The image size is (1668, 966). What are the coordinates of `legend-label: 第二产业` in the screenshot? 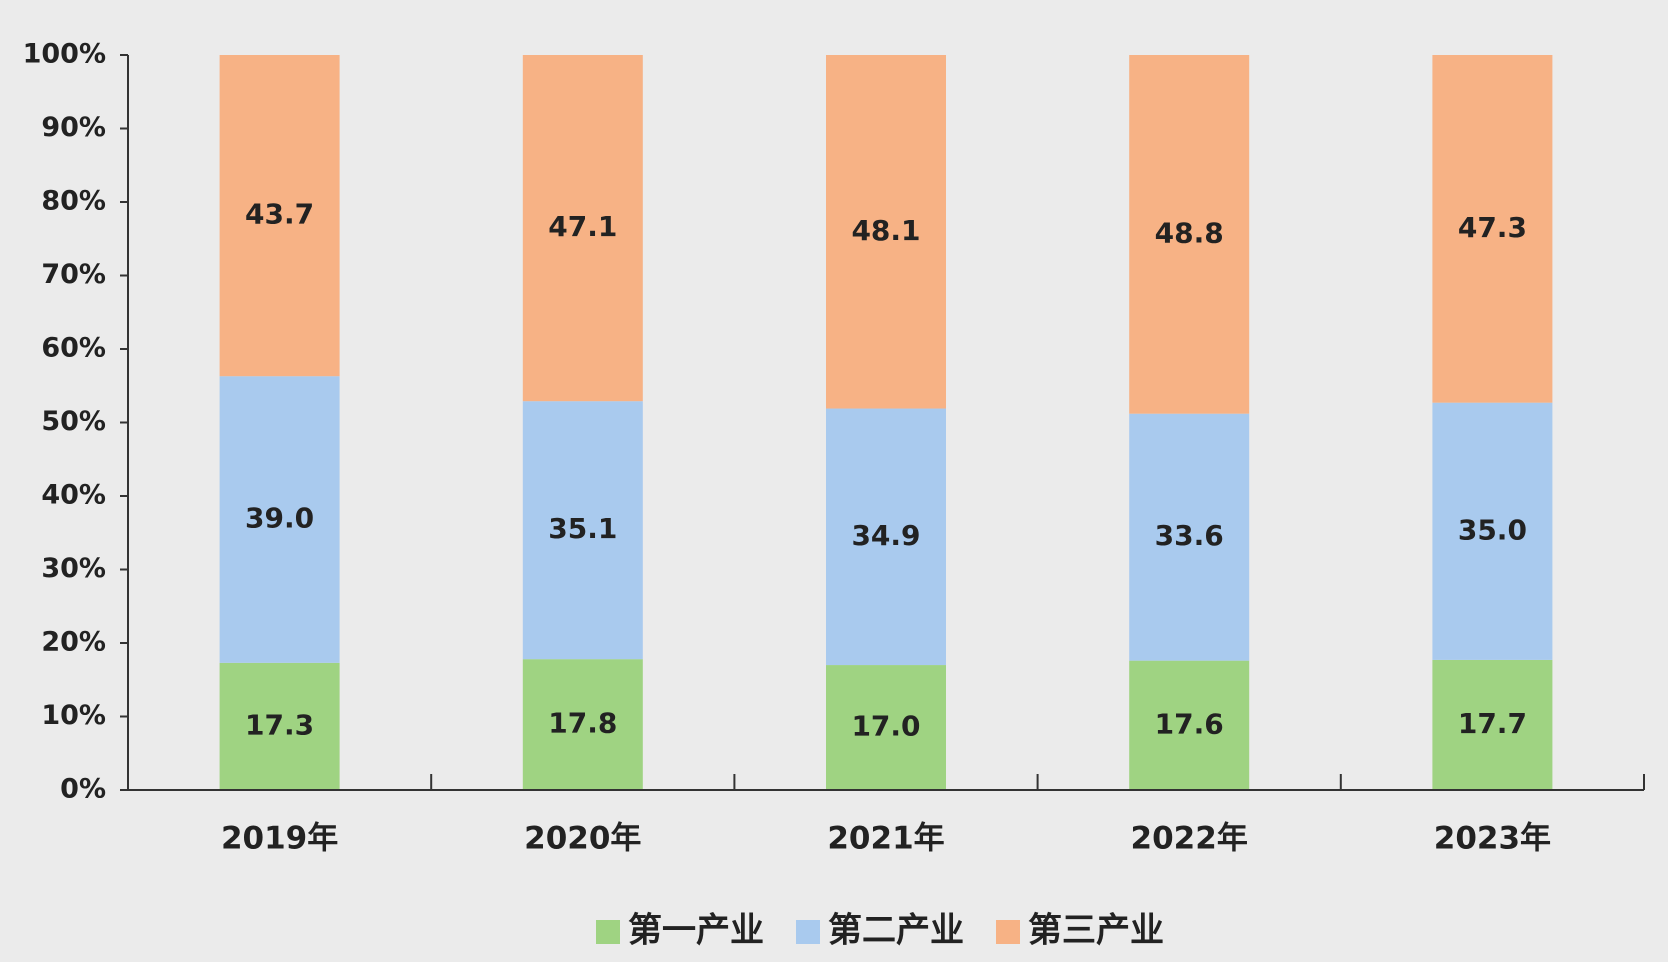 It's located at (896, 931).